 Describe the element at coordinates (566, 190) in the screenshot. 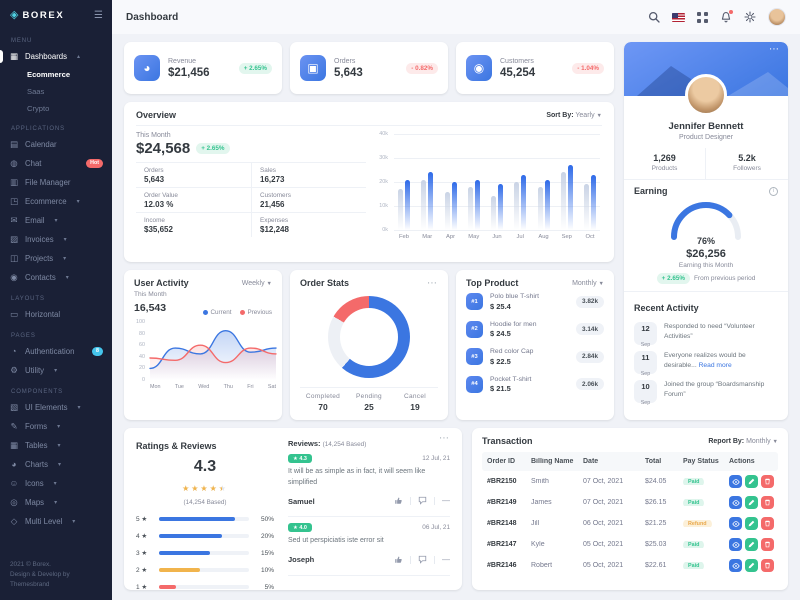

I see `bar-group: Sep` at that location.